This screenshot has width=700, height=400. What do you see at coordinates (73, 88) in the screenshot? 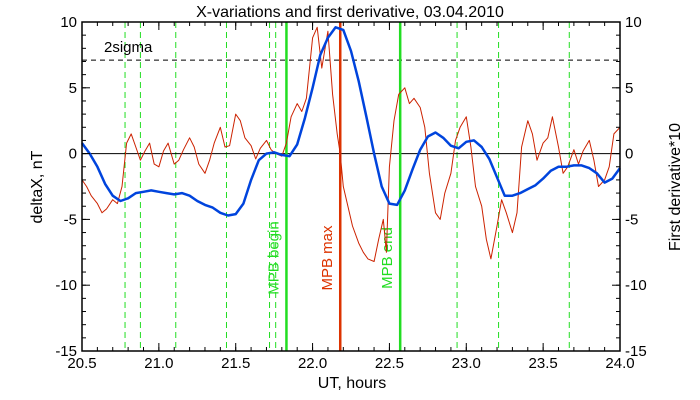
I see `y-tick-label-left-1: 5` at bounding box center [73, 88].